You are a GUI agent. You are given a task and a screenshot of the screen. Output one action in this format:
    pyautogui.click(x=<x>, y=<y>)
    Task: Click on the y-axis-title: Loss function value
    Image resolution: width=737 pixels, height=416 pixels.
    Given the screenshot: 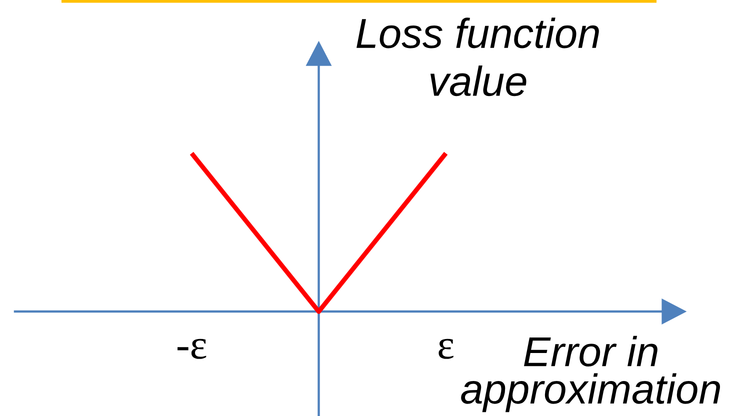 What is the action you would take?
    pyautogui.click(x=477, y=57)
    